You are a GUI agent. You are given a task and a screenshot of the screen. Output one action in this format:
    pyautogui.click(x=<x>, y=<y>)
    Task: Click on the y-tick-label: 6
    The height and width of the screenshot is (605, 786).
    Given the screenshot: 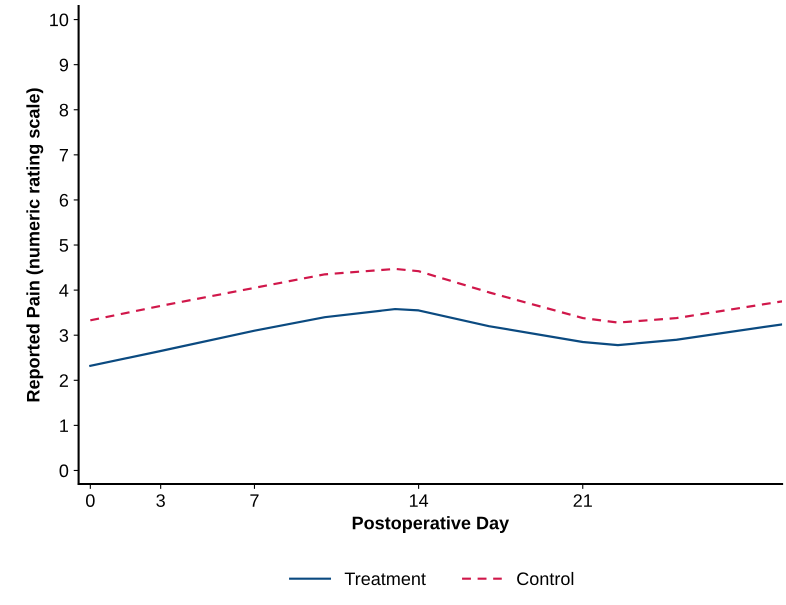 What is the action you would take?
    pyautogui.click(x=64, y=200)
    